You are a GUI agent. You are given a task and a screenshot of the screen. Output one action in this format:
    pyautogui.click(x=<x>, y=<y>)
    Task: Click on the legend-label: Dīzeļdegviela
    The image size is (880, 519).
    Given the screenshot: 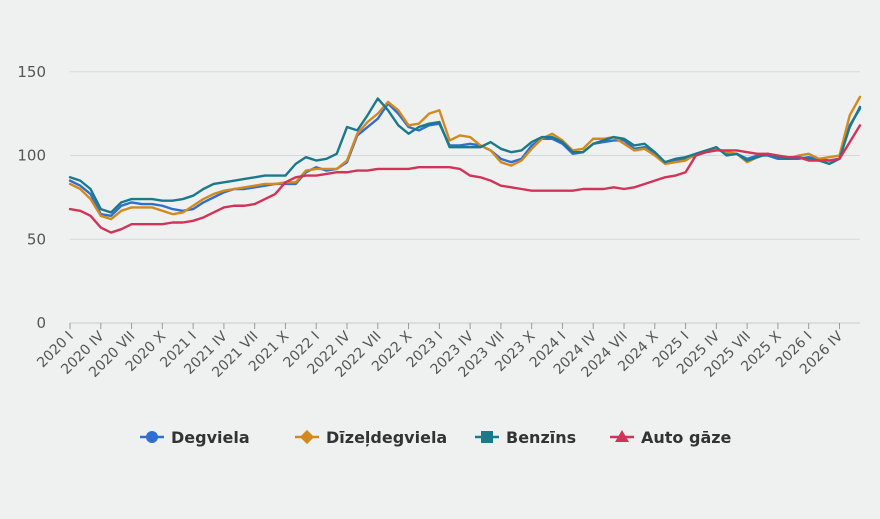 What is the action you would take?
    pyautogui.click(x=386, y=437)
    